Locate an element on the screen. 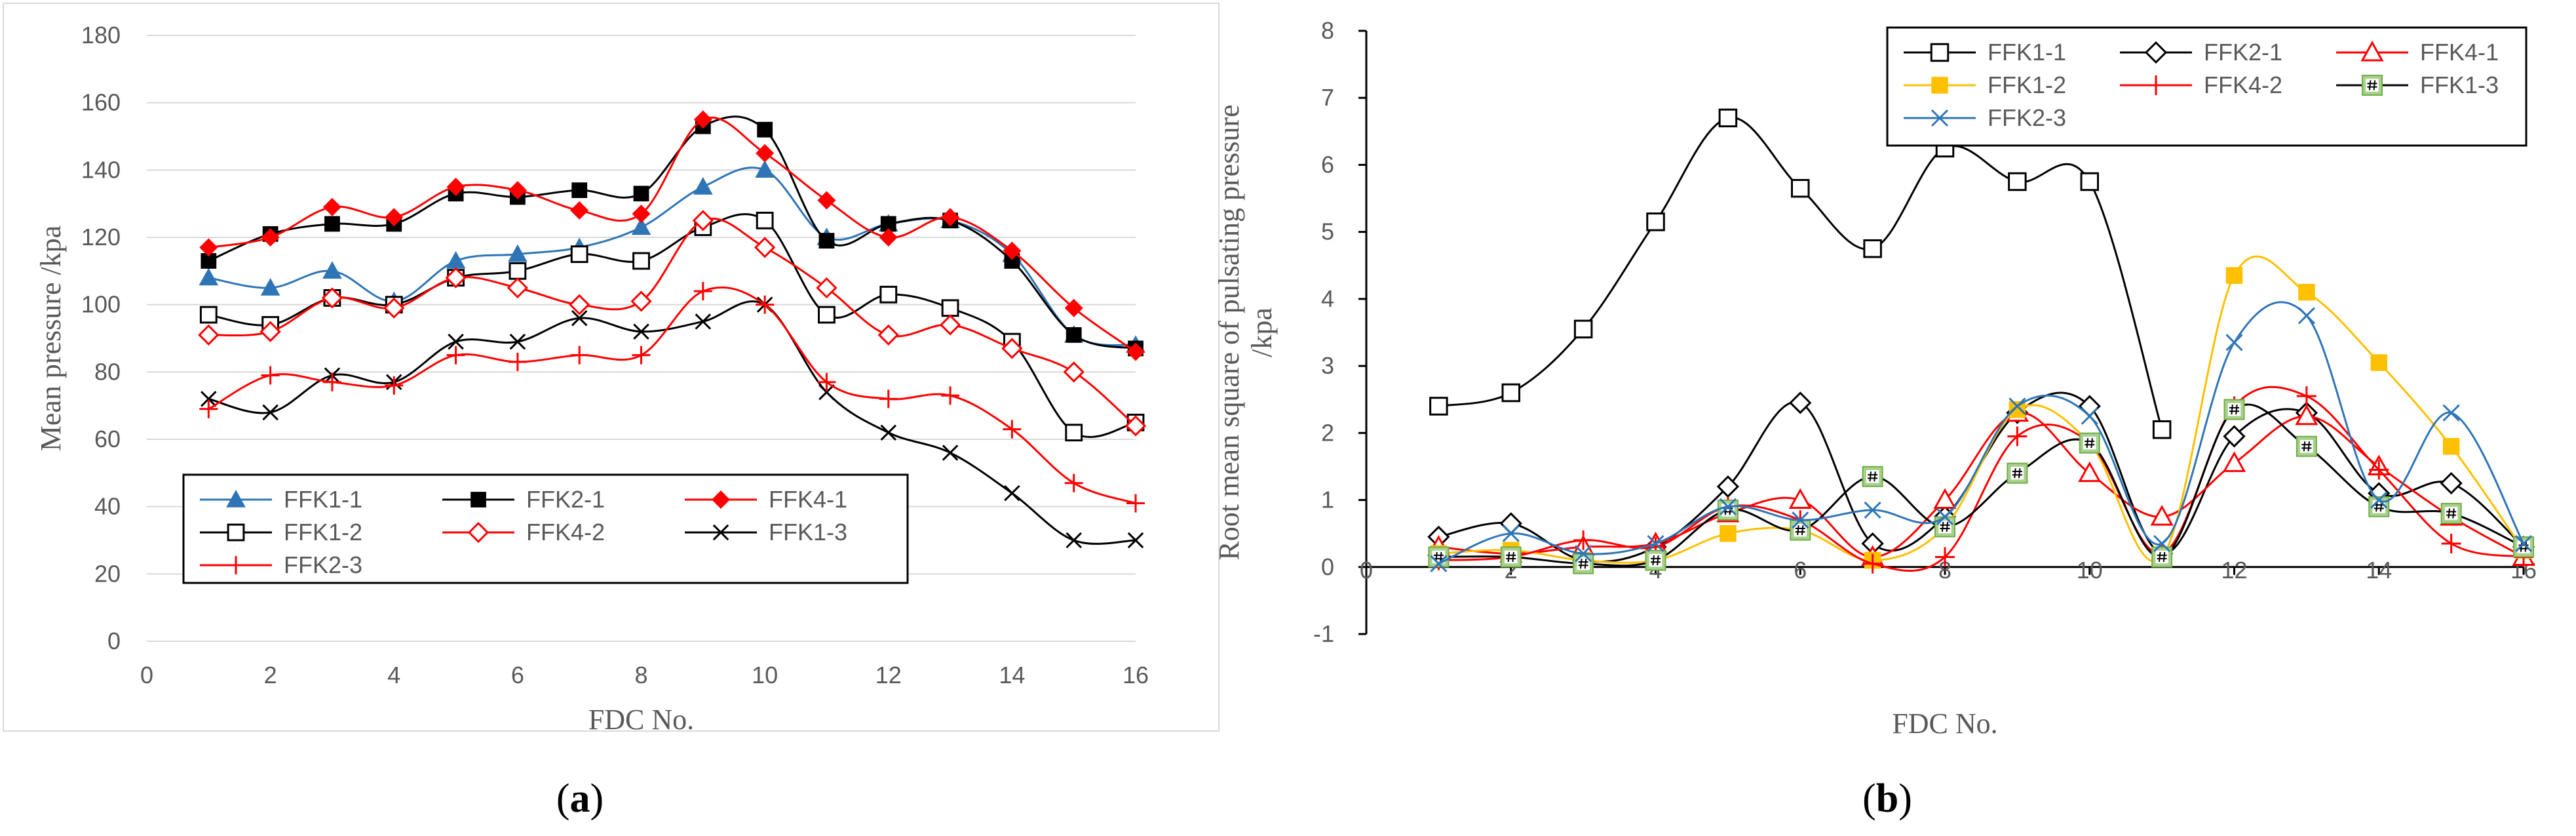 This screenshot has width=2576, height=836. legend-label: FFK2-1 is located at coordinates (565, 499).